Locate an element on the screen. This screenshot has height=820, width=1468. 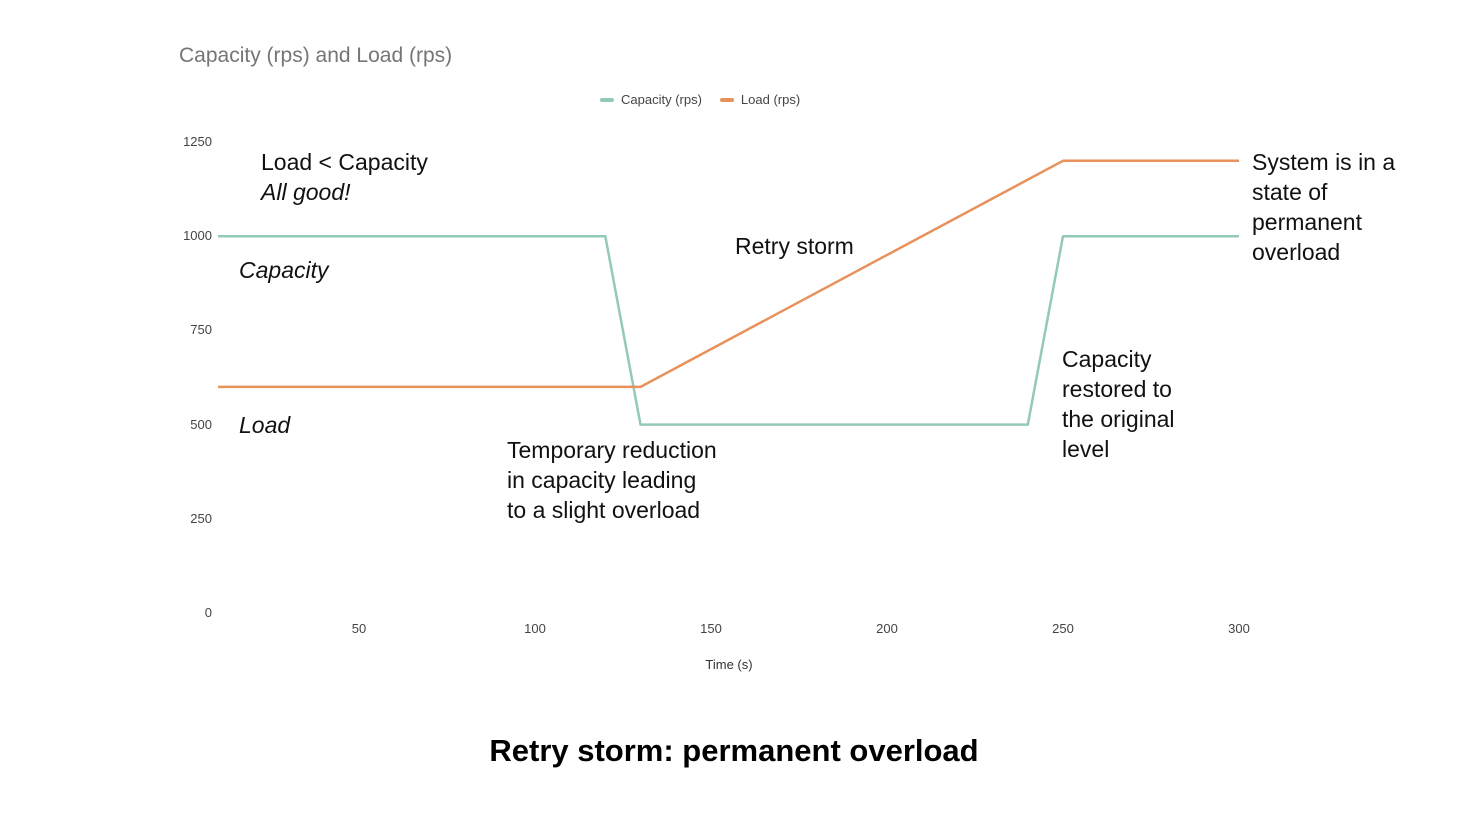
annotation-line: overload is located at coordinates (1296, 252).